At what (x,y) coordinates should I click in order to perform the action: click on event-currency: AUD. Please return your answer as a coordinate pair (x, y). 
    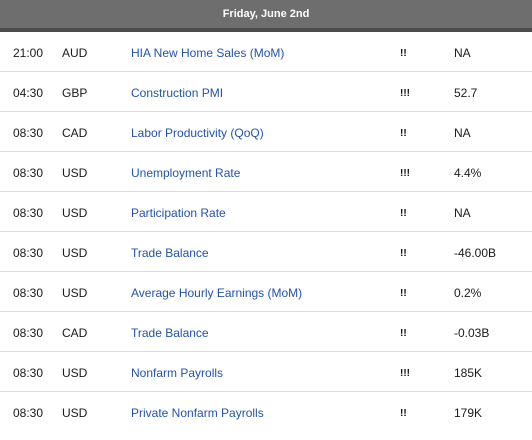
    Looking at the image, I should click on (75, 53).